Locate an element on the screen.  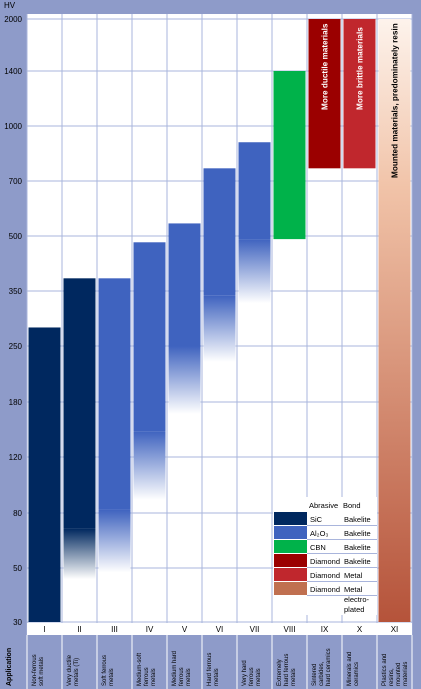
application-5-line2: ferrous is located at coordinates (182, 676).